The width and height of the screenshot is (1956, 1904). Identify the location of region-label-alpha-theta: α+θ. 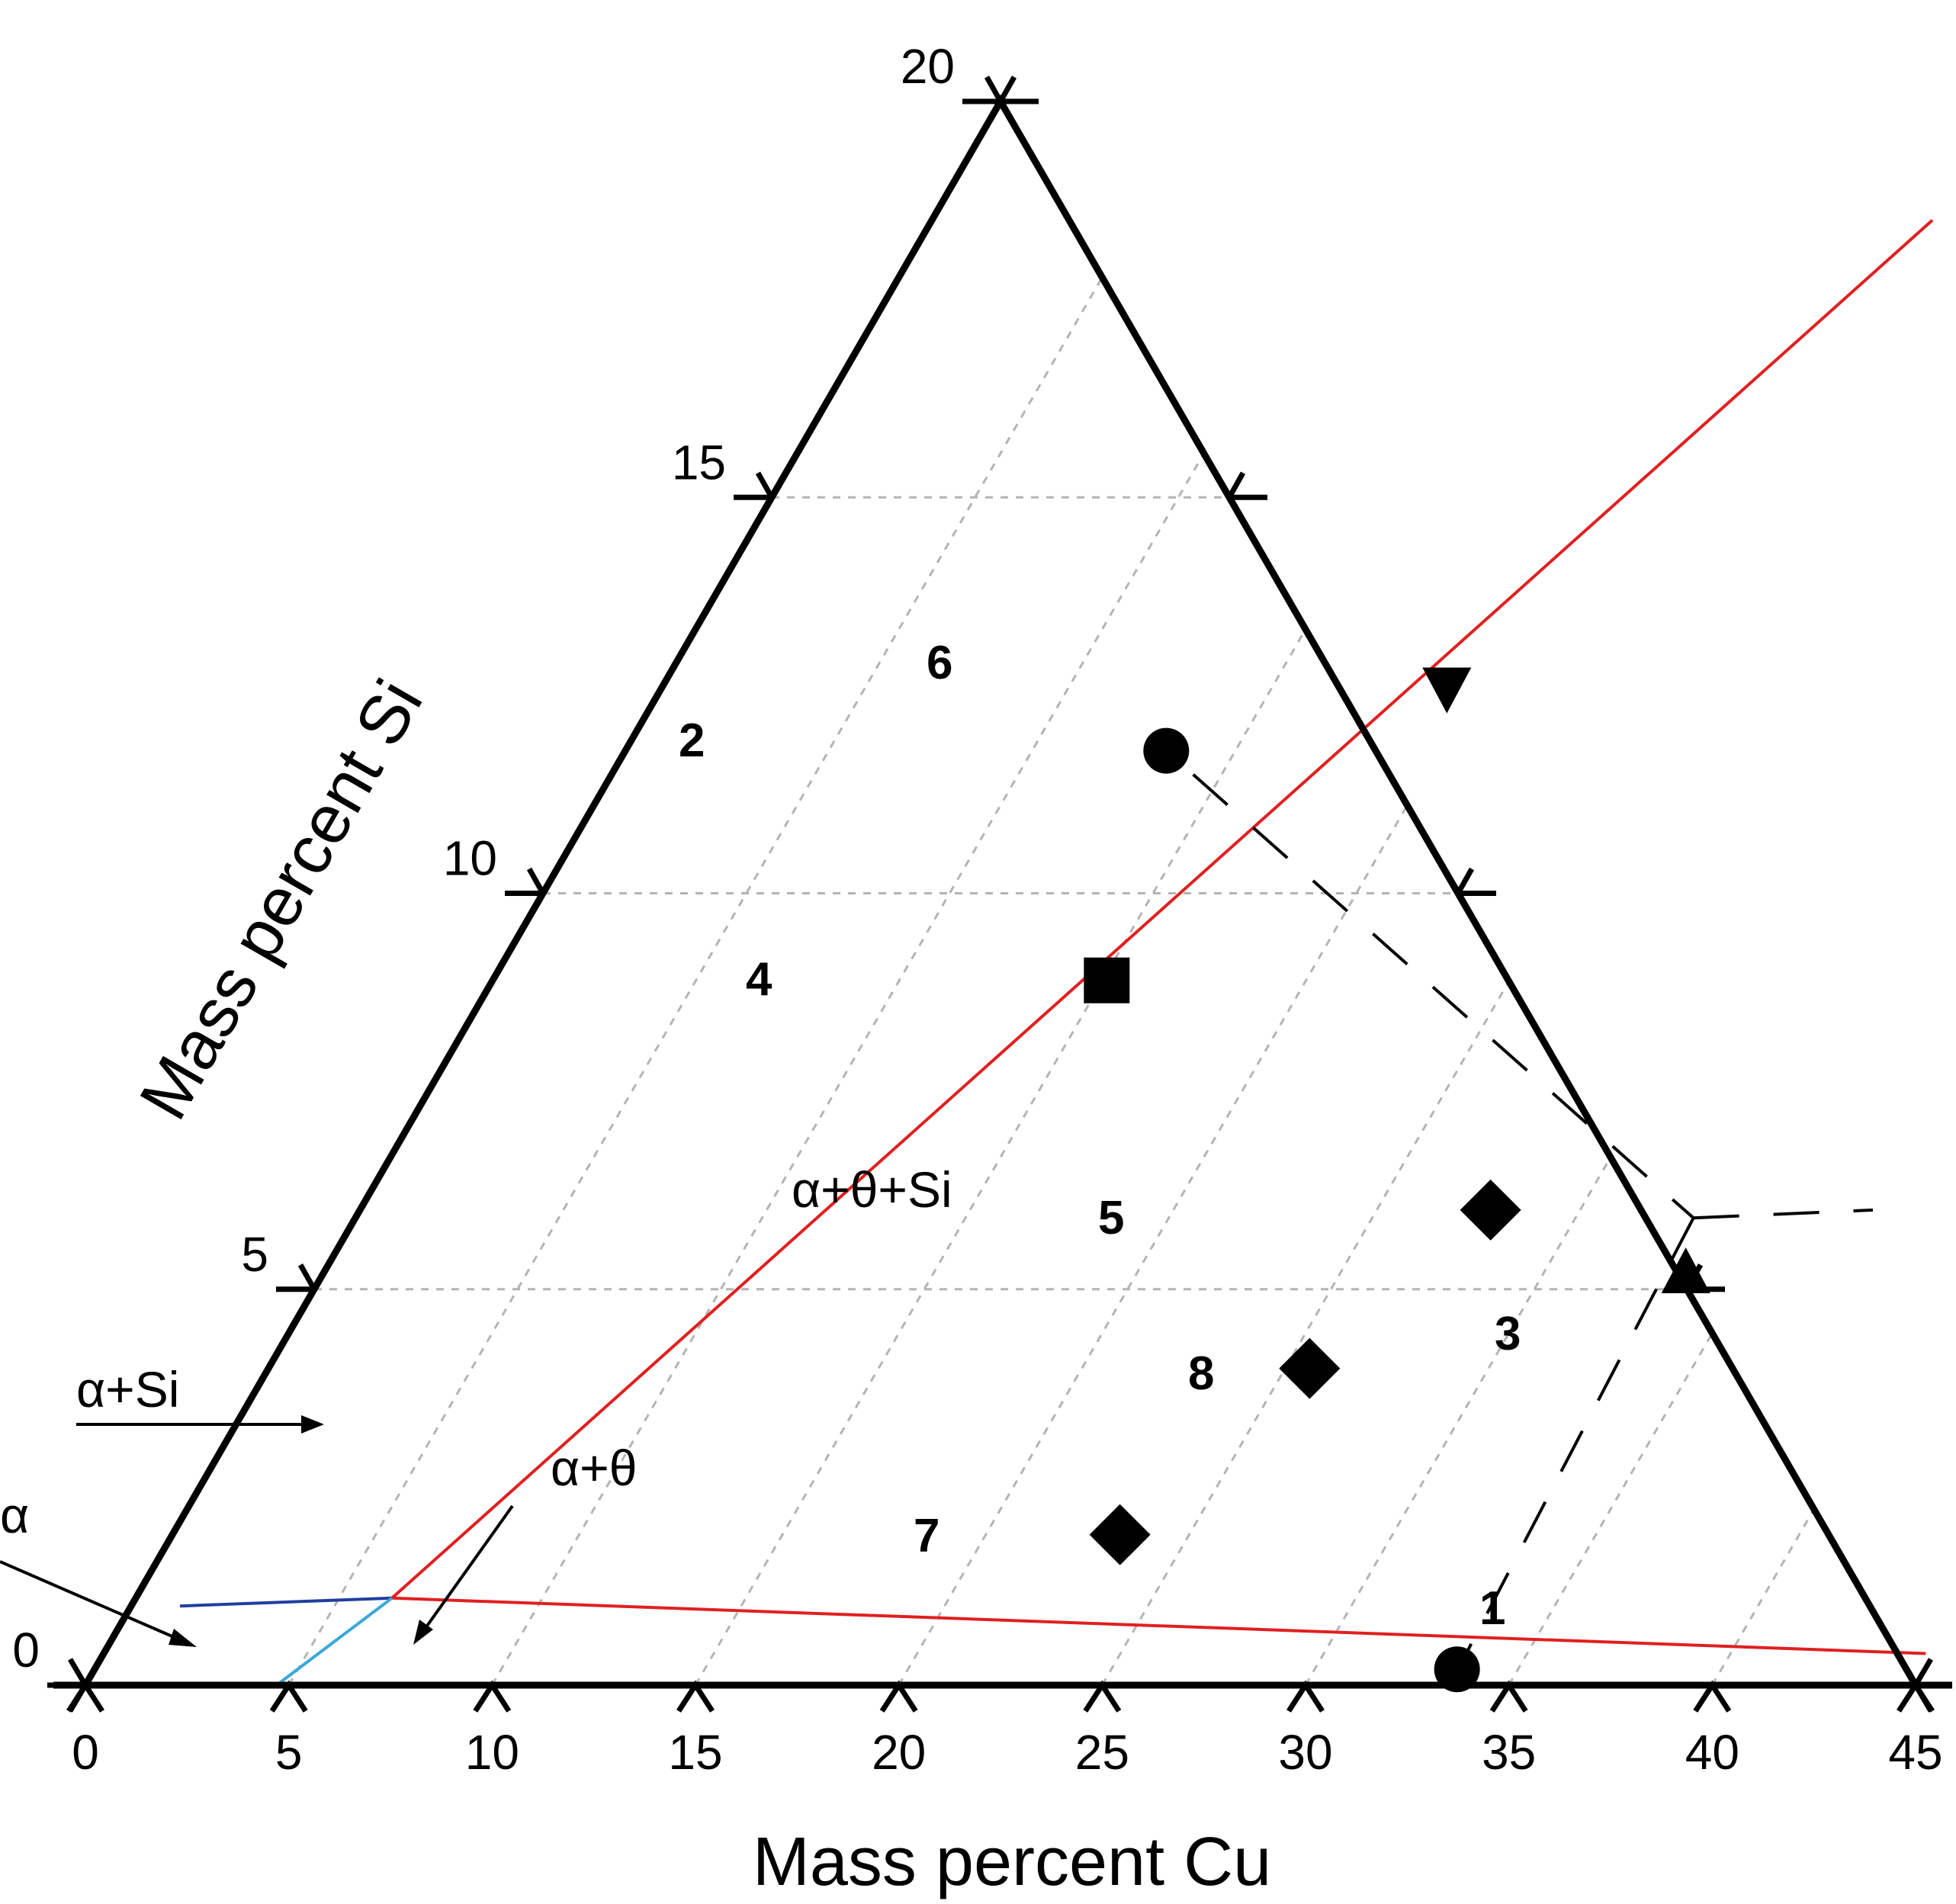
(594, 1468).